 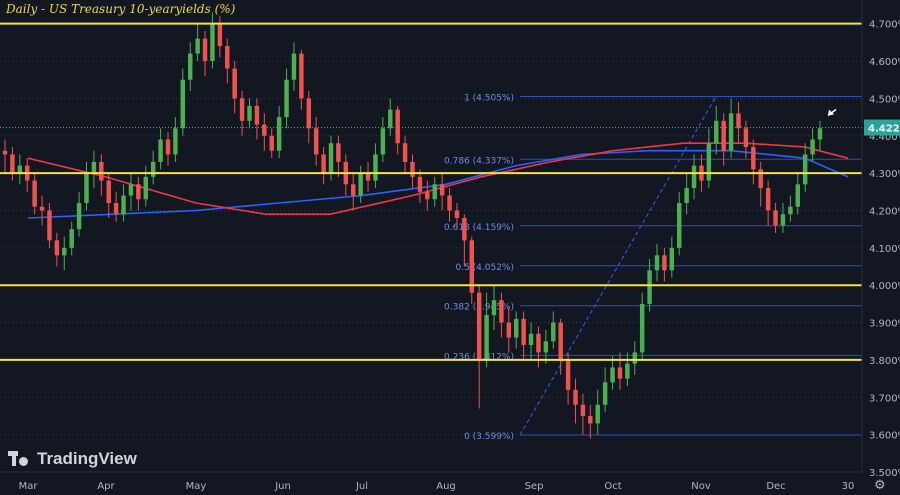 What do you see at coordinates (484, 268) in the screenshot?
I see `fib-level-label: 0.5 (4.052%)` at bounding box center [484, 268].